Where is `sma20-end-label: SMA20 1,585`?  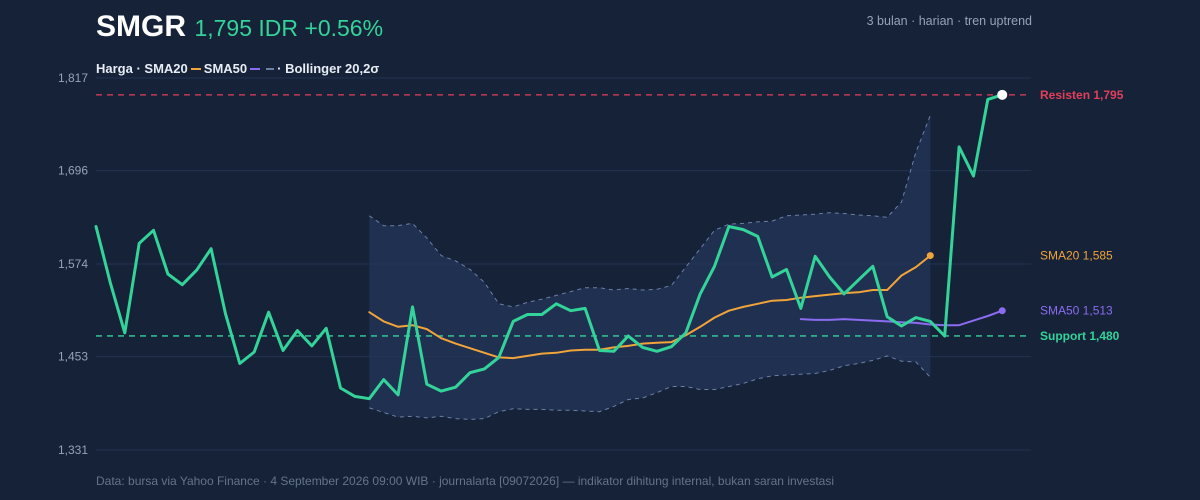 sma20-end-label: SMA20 1,585 is located at coordinates (1076, 256).